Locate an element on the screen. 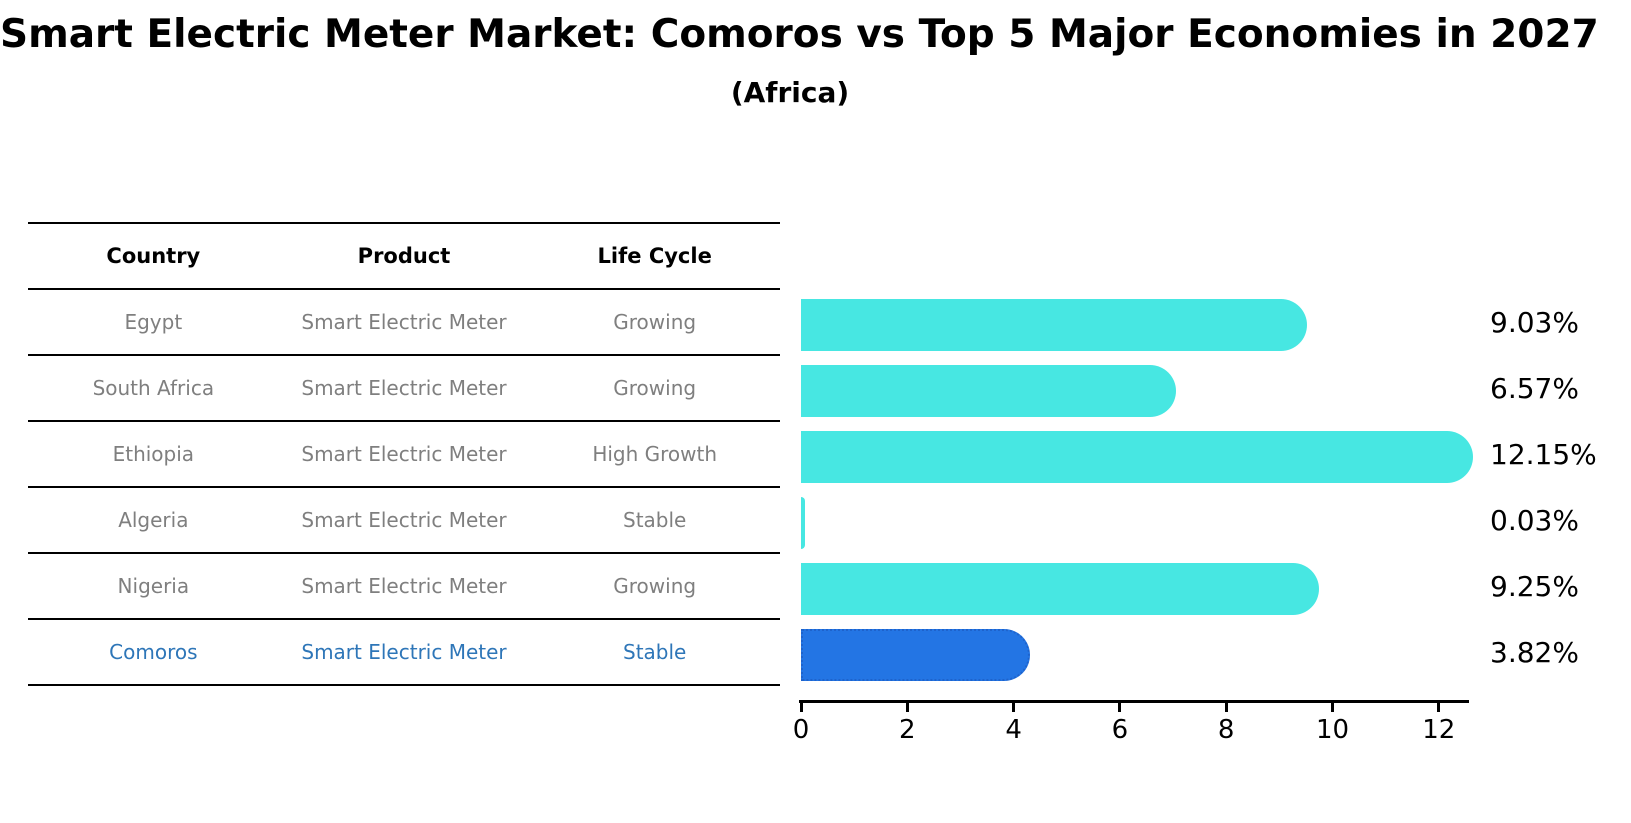 This screenshot has width=1631, height=823. table-cell-country: Egypt is located at coordinates (153, 322).